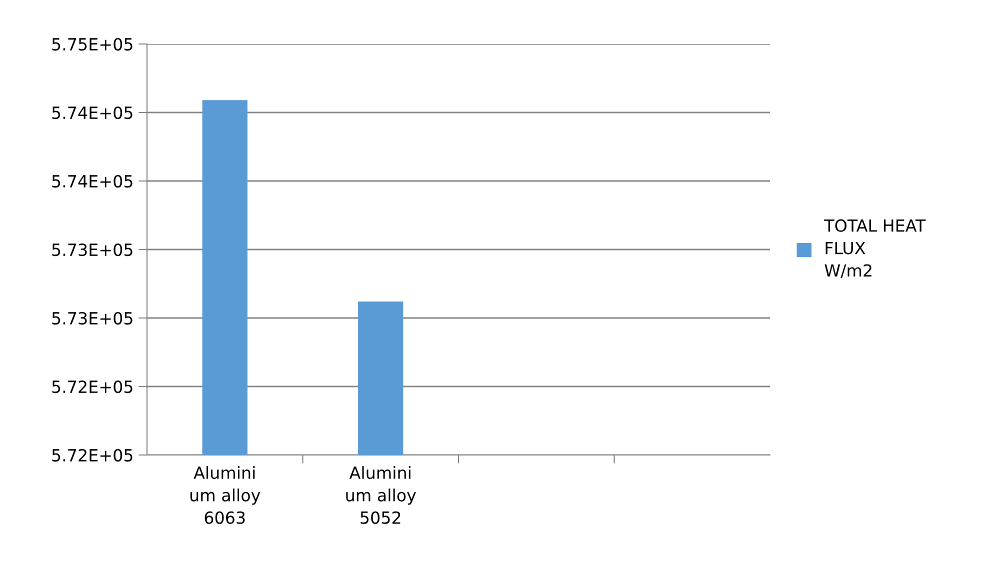 This screenshot has width=998, height=577. What do you see at coordinates (381, 495) in the screenshot?
I see `x-tick-label: Alumini um alloy 5052` at bounding box center [381, 495].